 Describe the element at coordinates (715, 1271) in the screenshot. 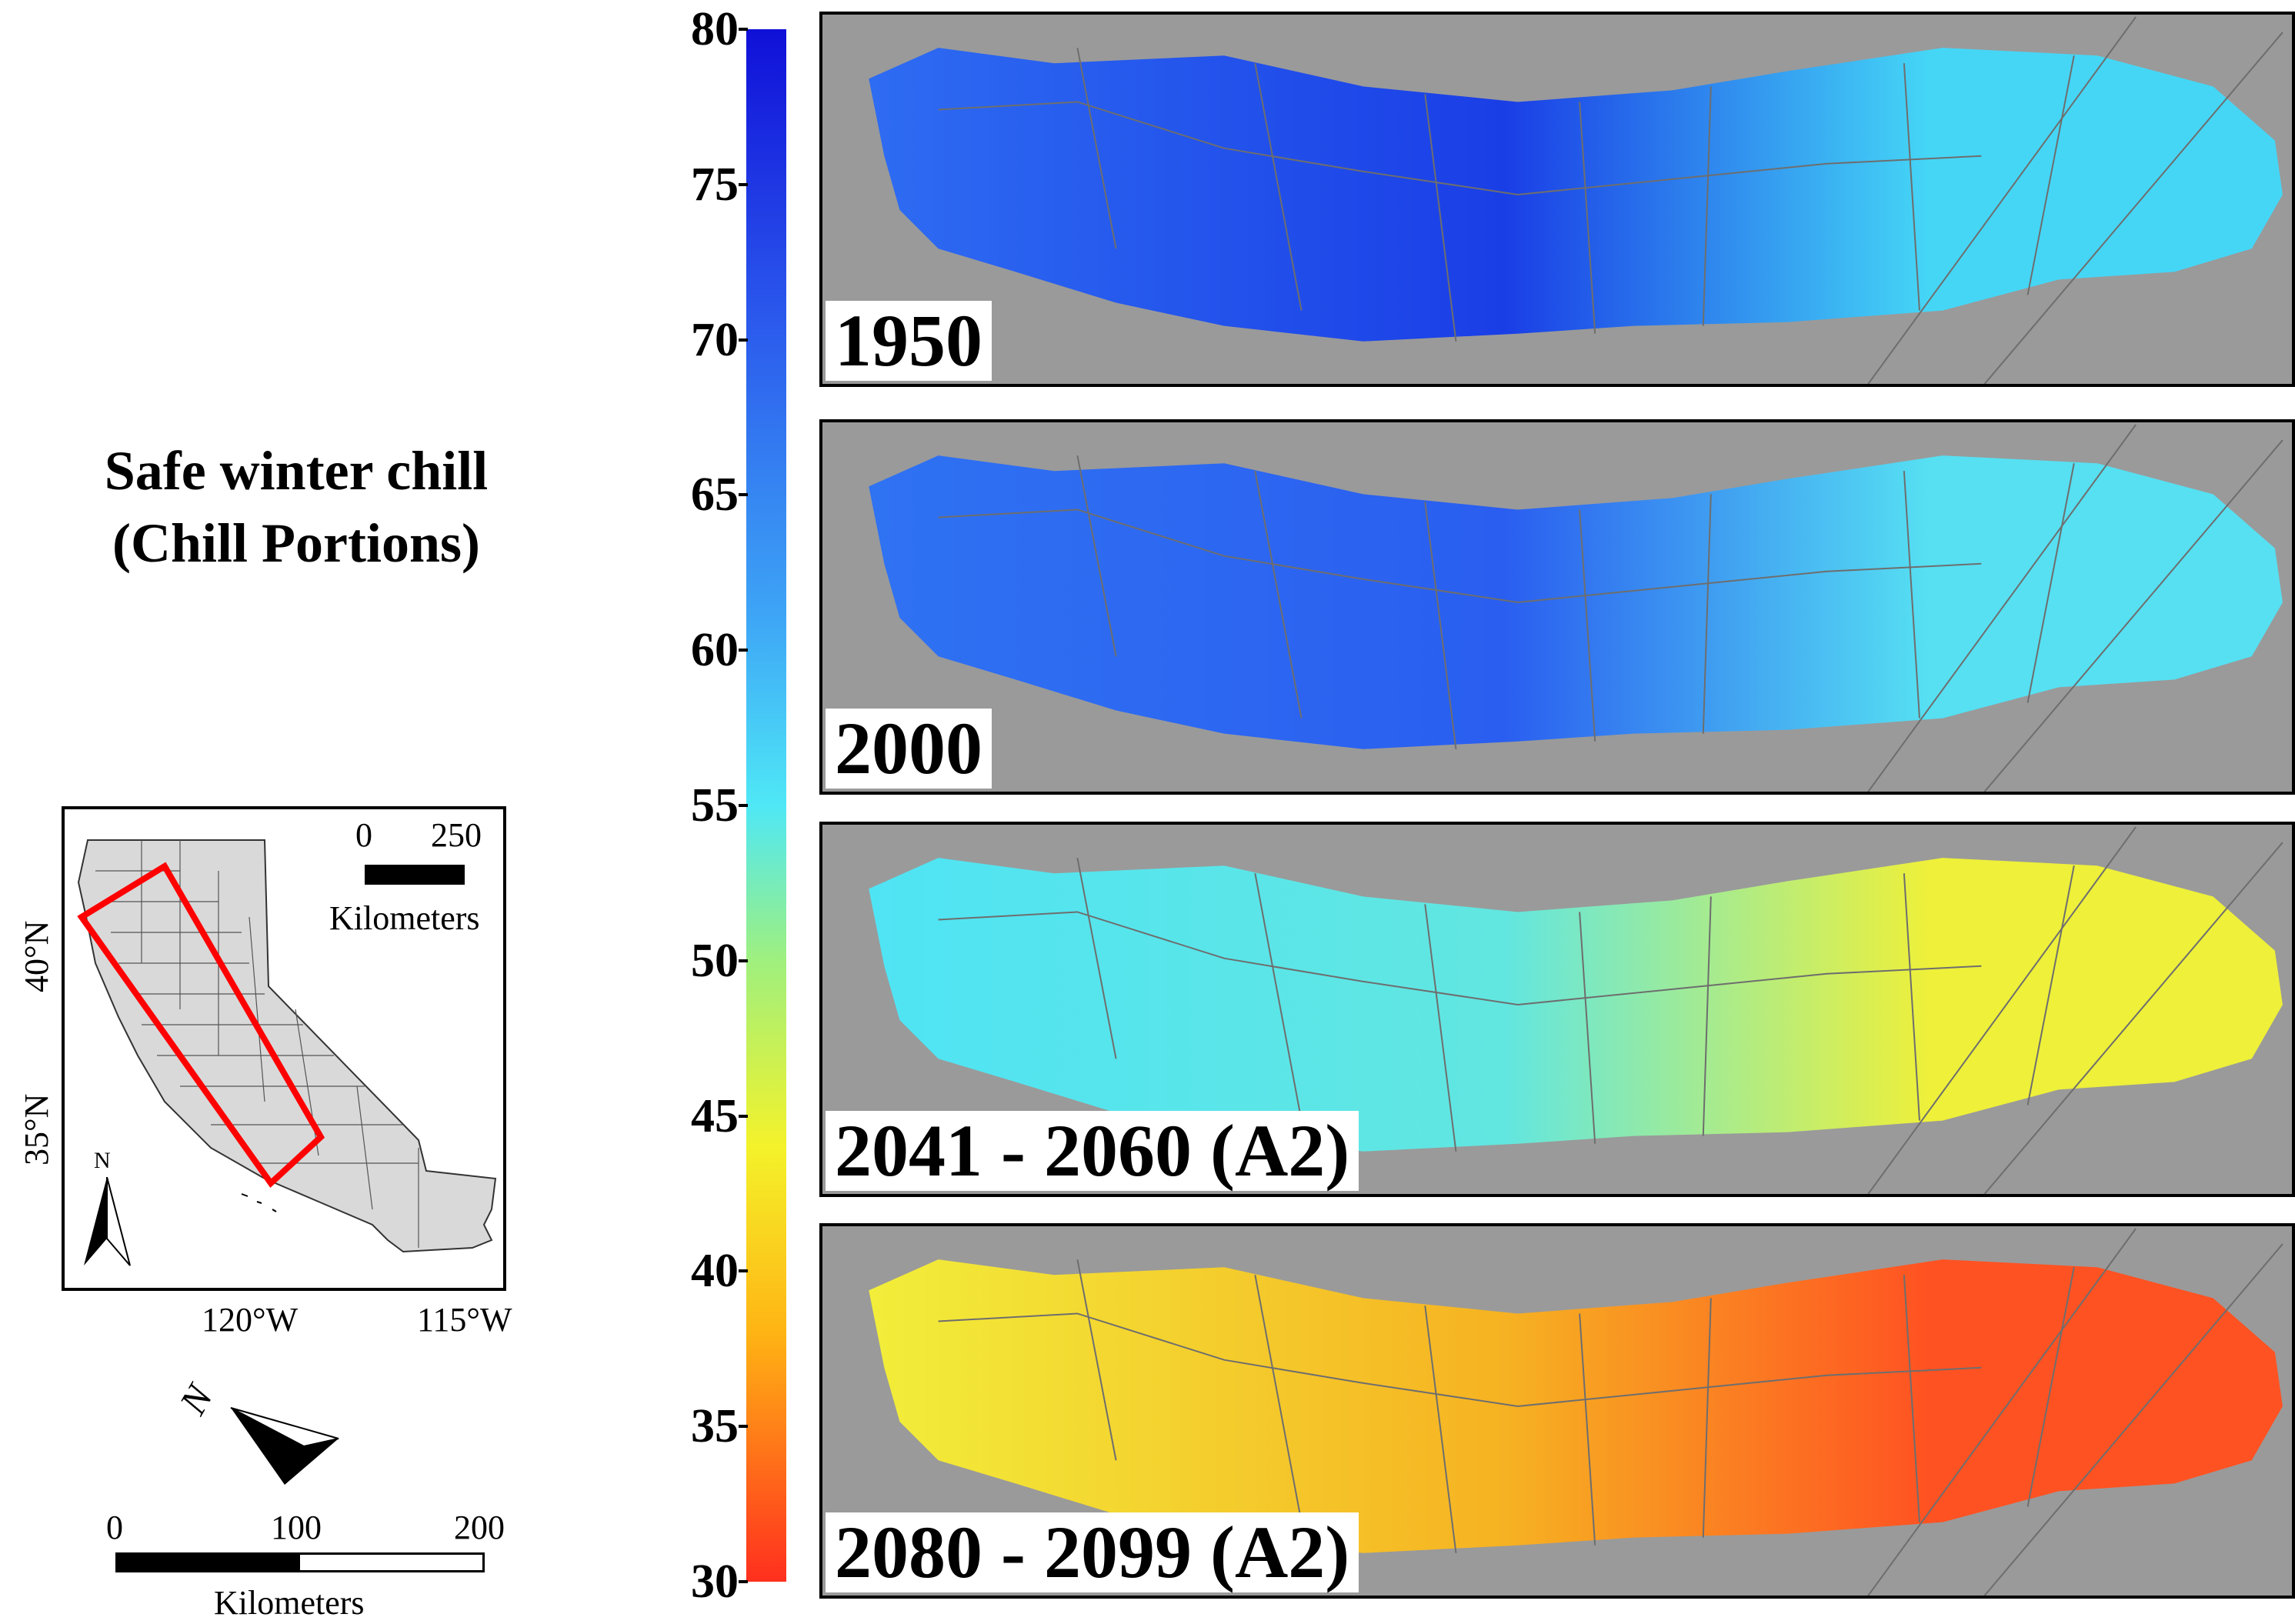

I see `colorbar-tick-label: 40` at that location.